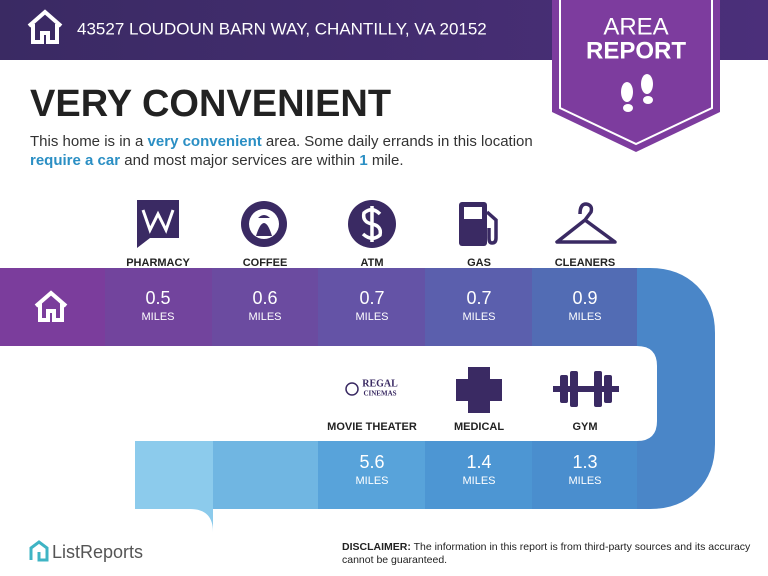 This screenshot has width=768, height=576. What do you see at coordinates (636, 50) in the screenshot?
I see `badge-line: REPORT` at bounding box center [636, 50].